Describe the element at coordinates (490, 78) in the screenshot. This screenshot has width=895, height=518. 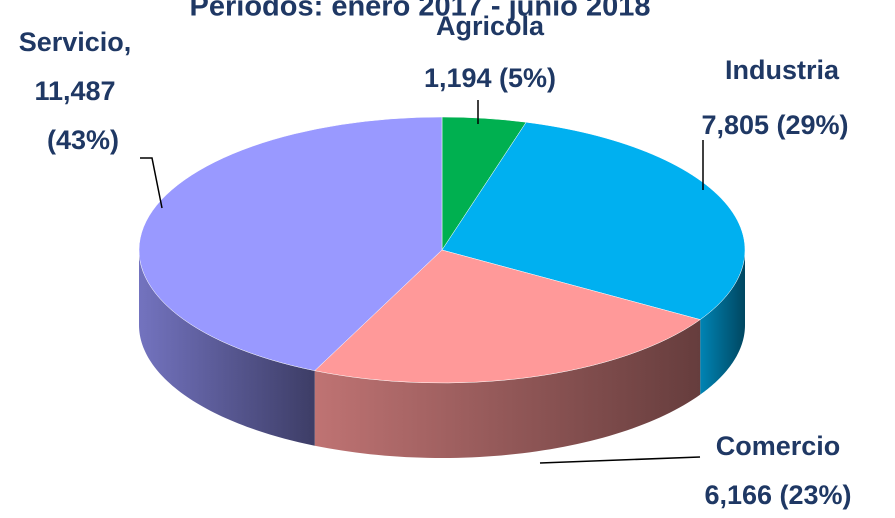
I see `value-label: 1,194 (5%)` at that location.